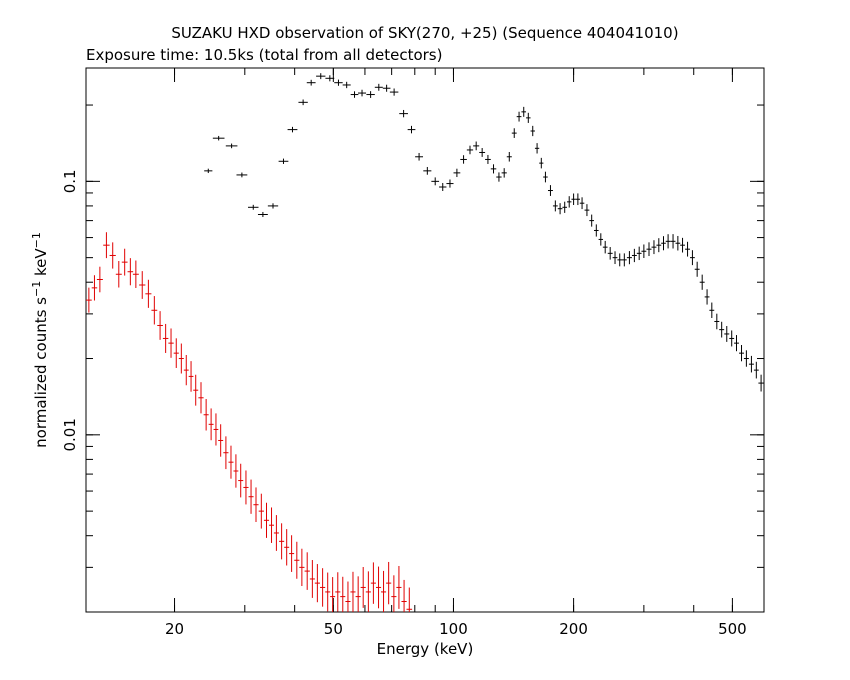  I want to click on x-tick-label: 500, so click(732, 629).